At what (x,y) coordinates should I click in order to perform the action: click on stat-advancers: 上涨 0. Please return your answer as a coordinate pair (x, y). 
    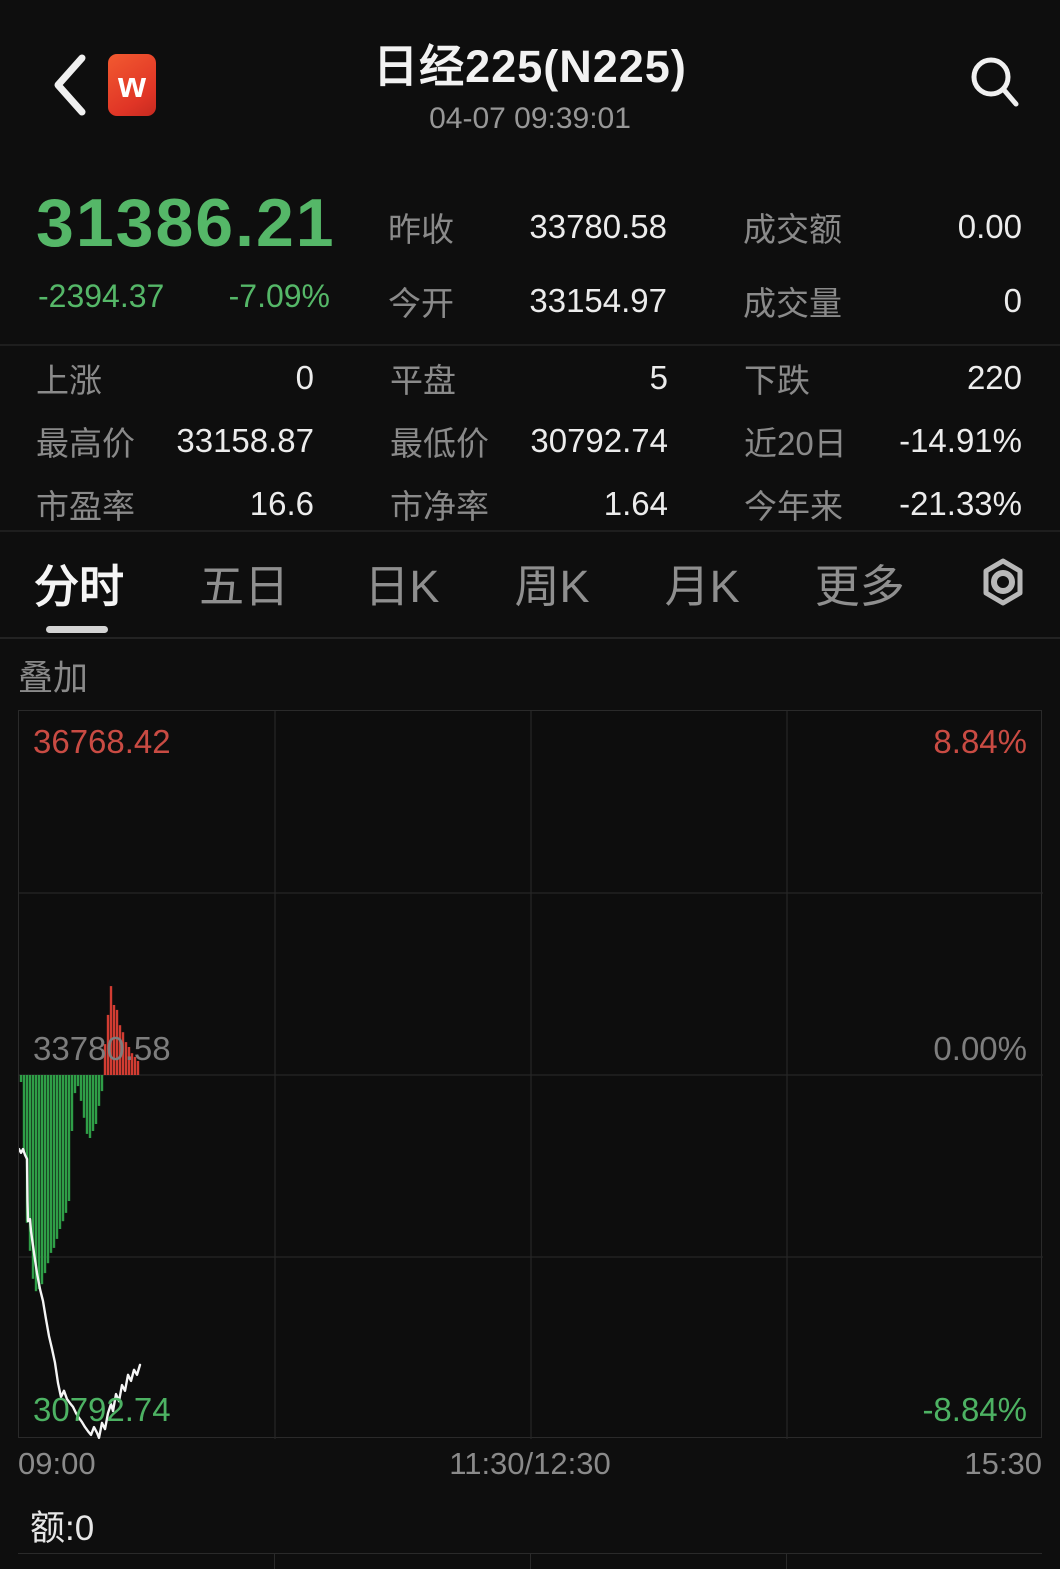
    Looking at the image, I should click on (175, 378).